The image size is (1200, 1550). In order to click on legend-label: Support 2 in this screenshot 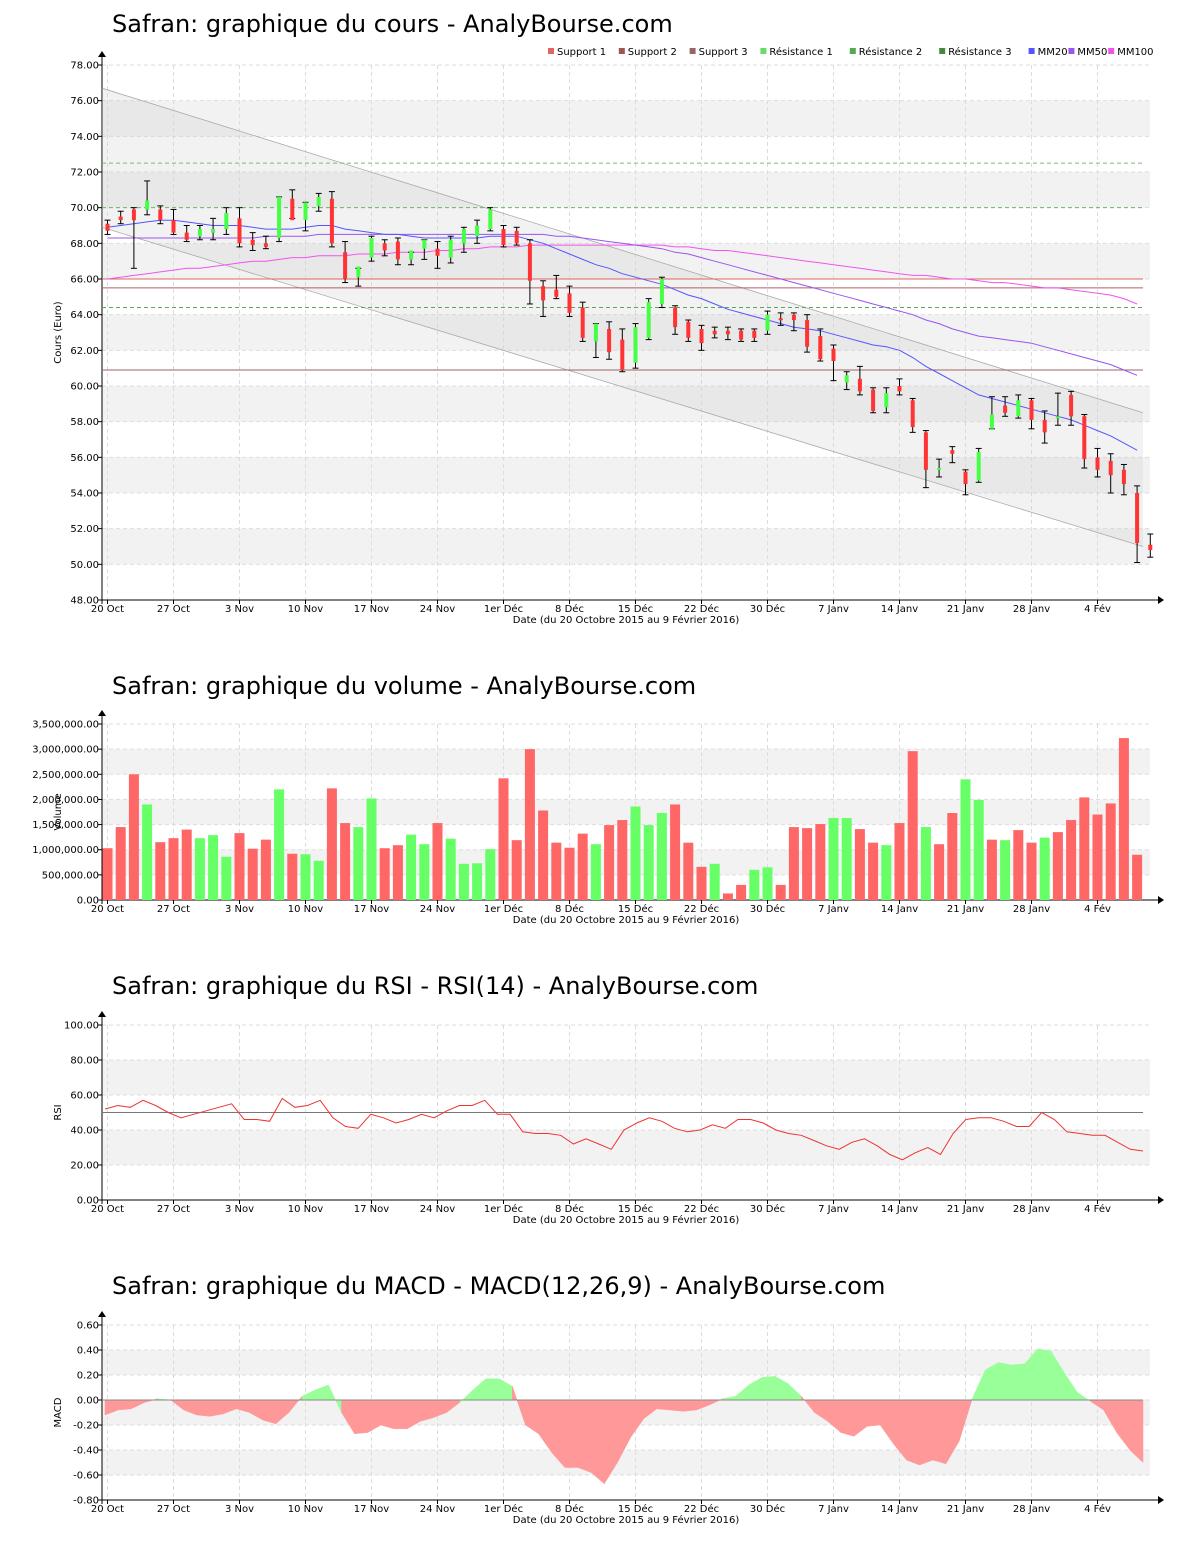, I will do `click(652, 52)`.